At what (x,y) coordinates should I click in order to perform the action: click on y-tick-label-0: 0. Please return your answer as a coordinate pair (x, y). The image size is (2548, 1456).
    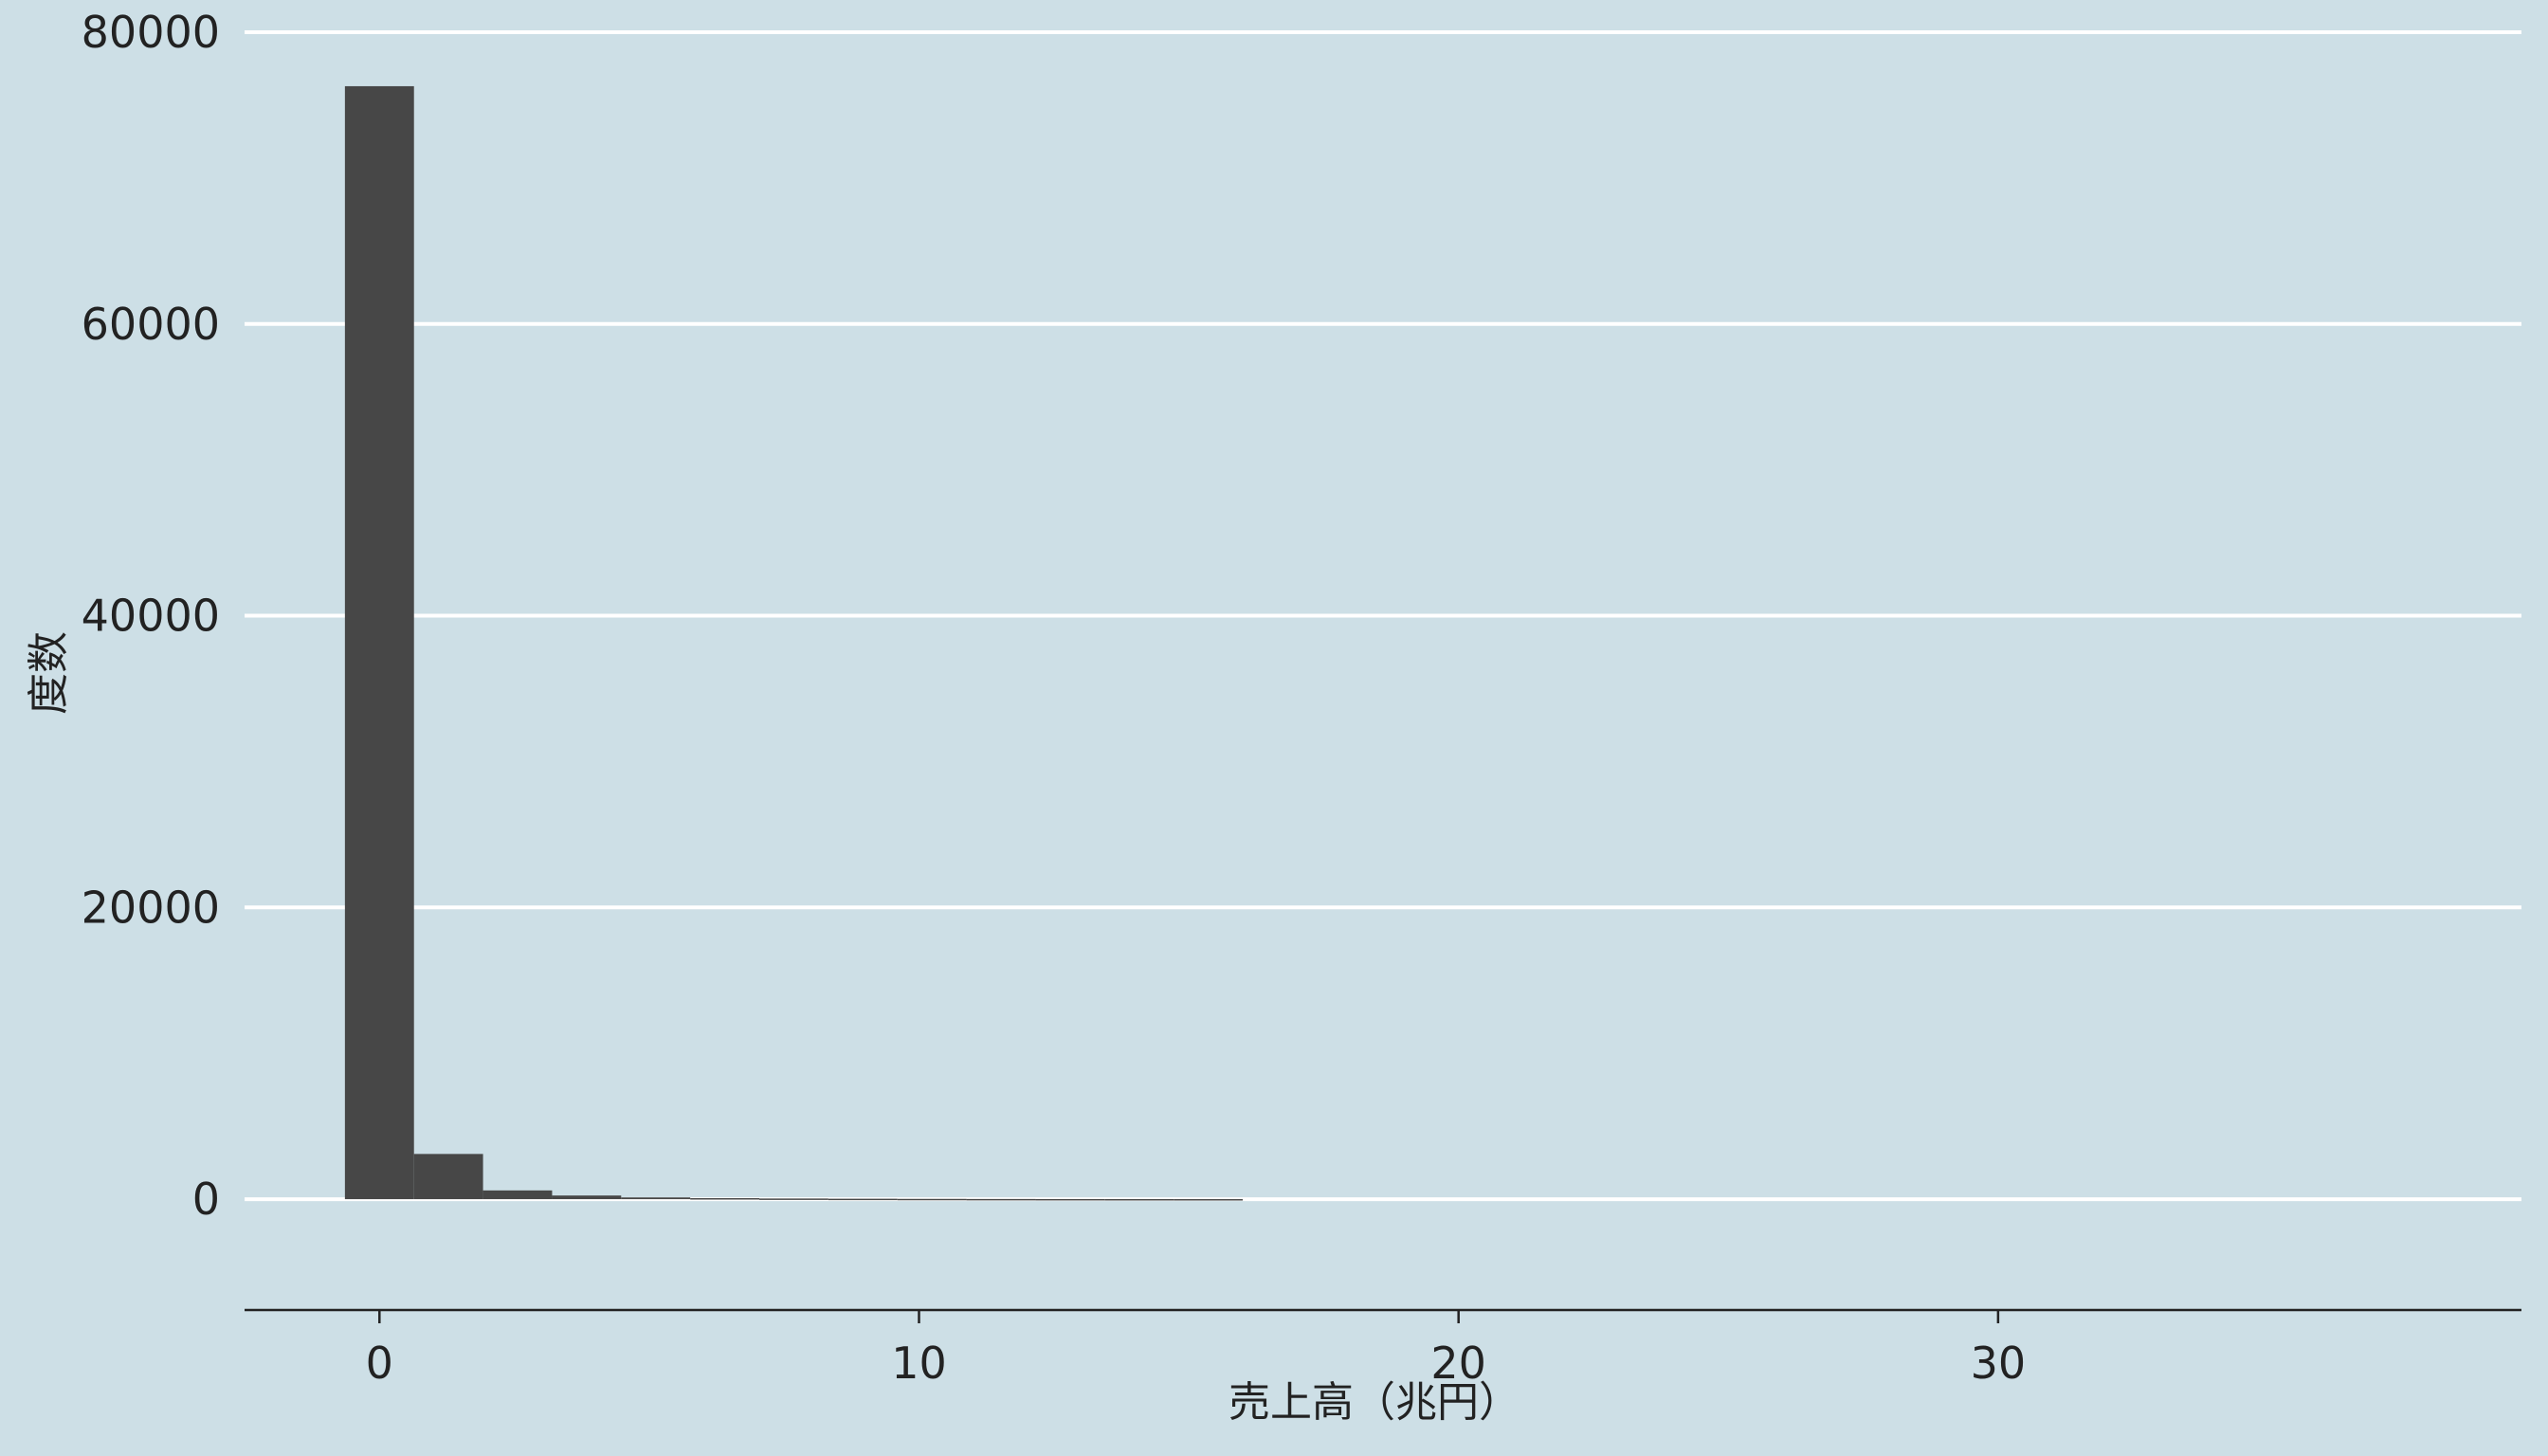
    Looking at the image, I should click on (206, 1199).